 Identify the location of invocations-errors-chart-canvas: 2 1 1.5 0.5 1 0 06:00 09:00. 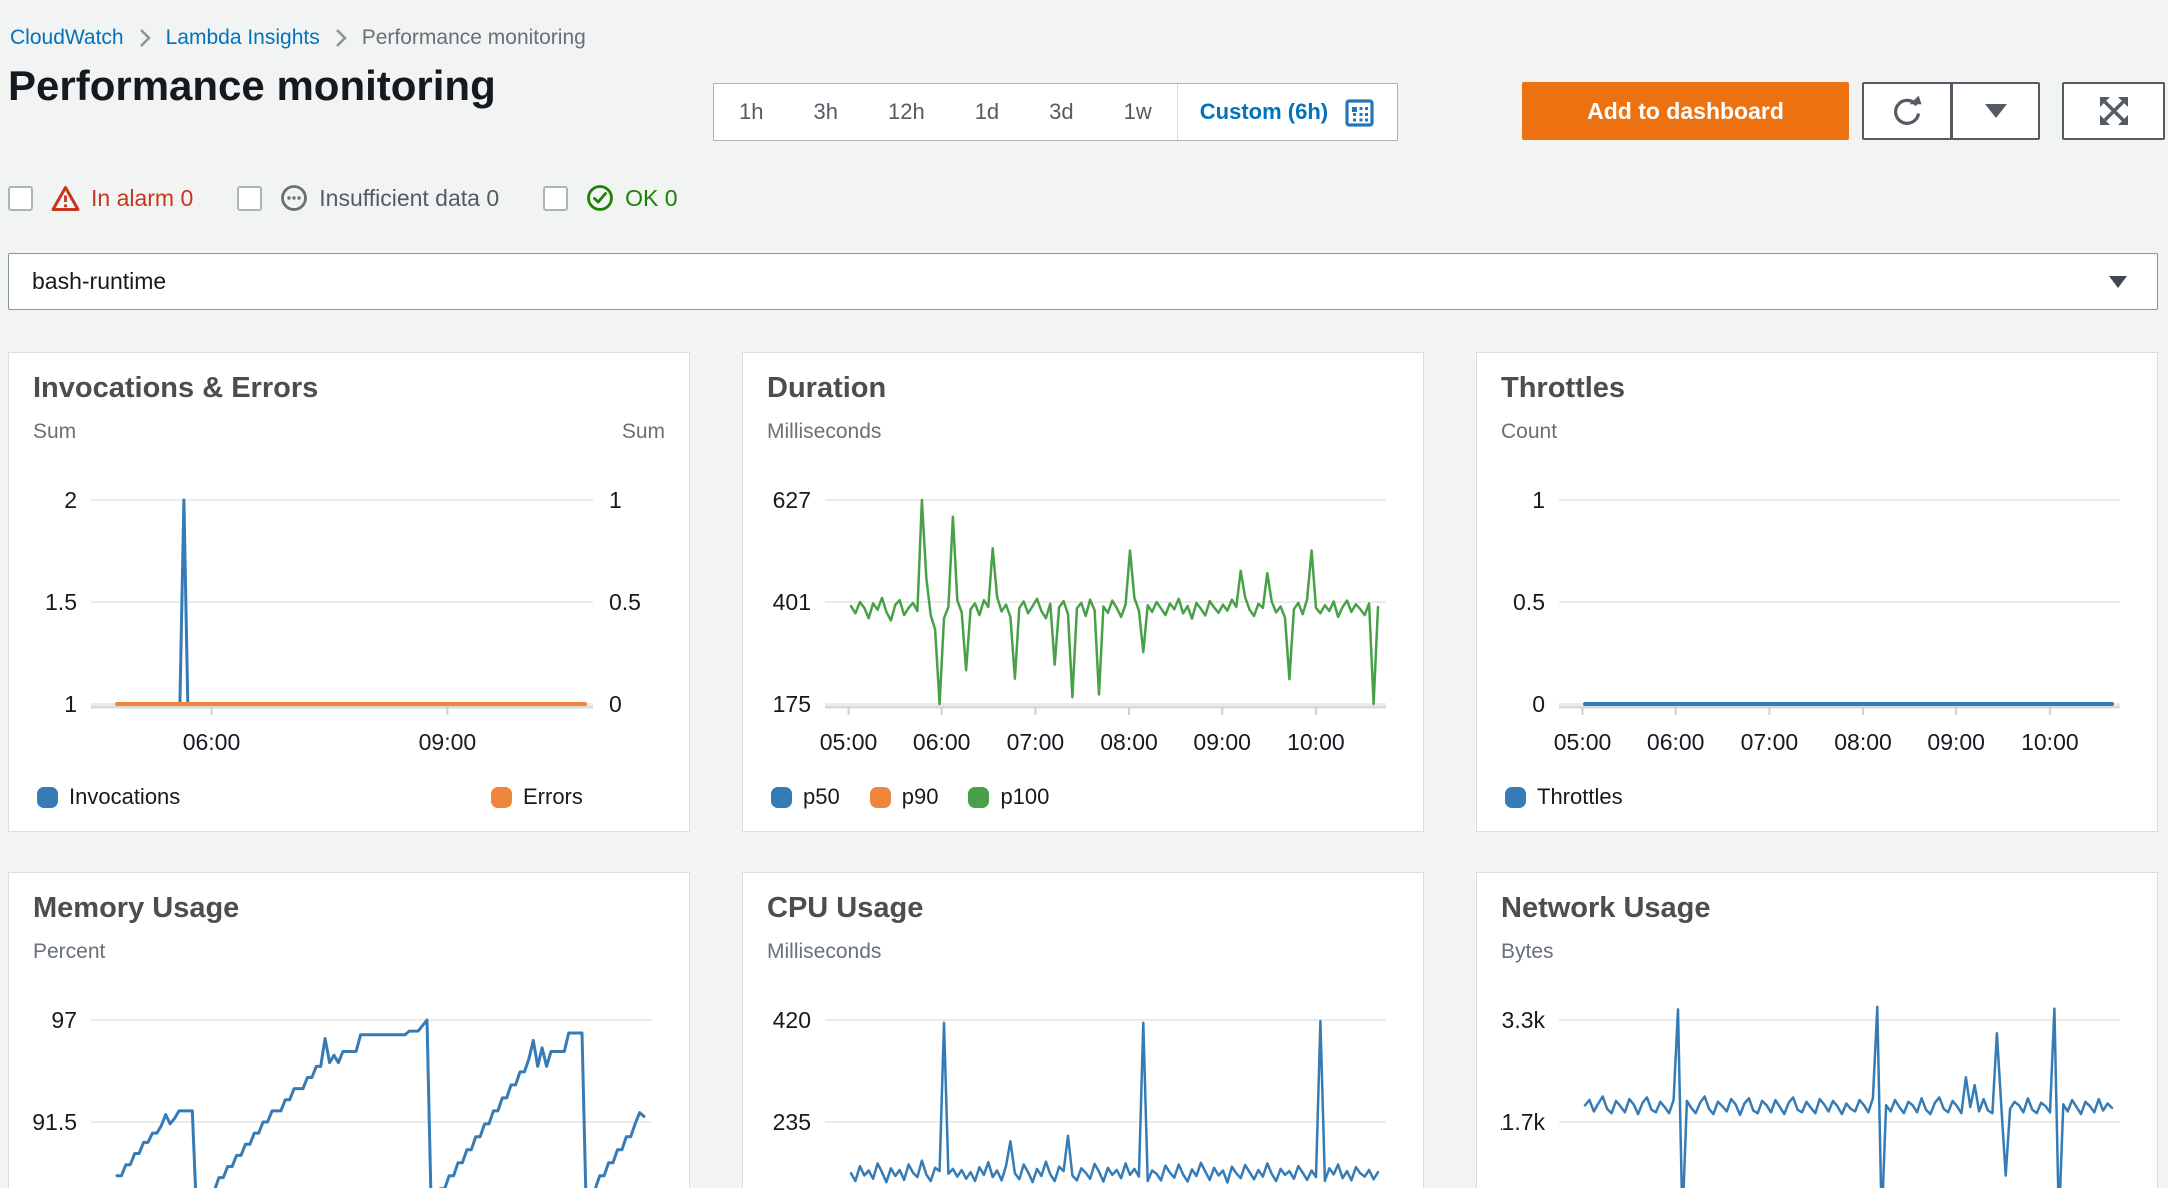
(350, 617).